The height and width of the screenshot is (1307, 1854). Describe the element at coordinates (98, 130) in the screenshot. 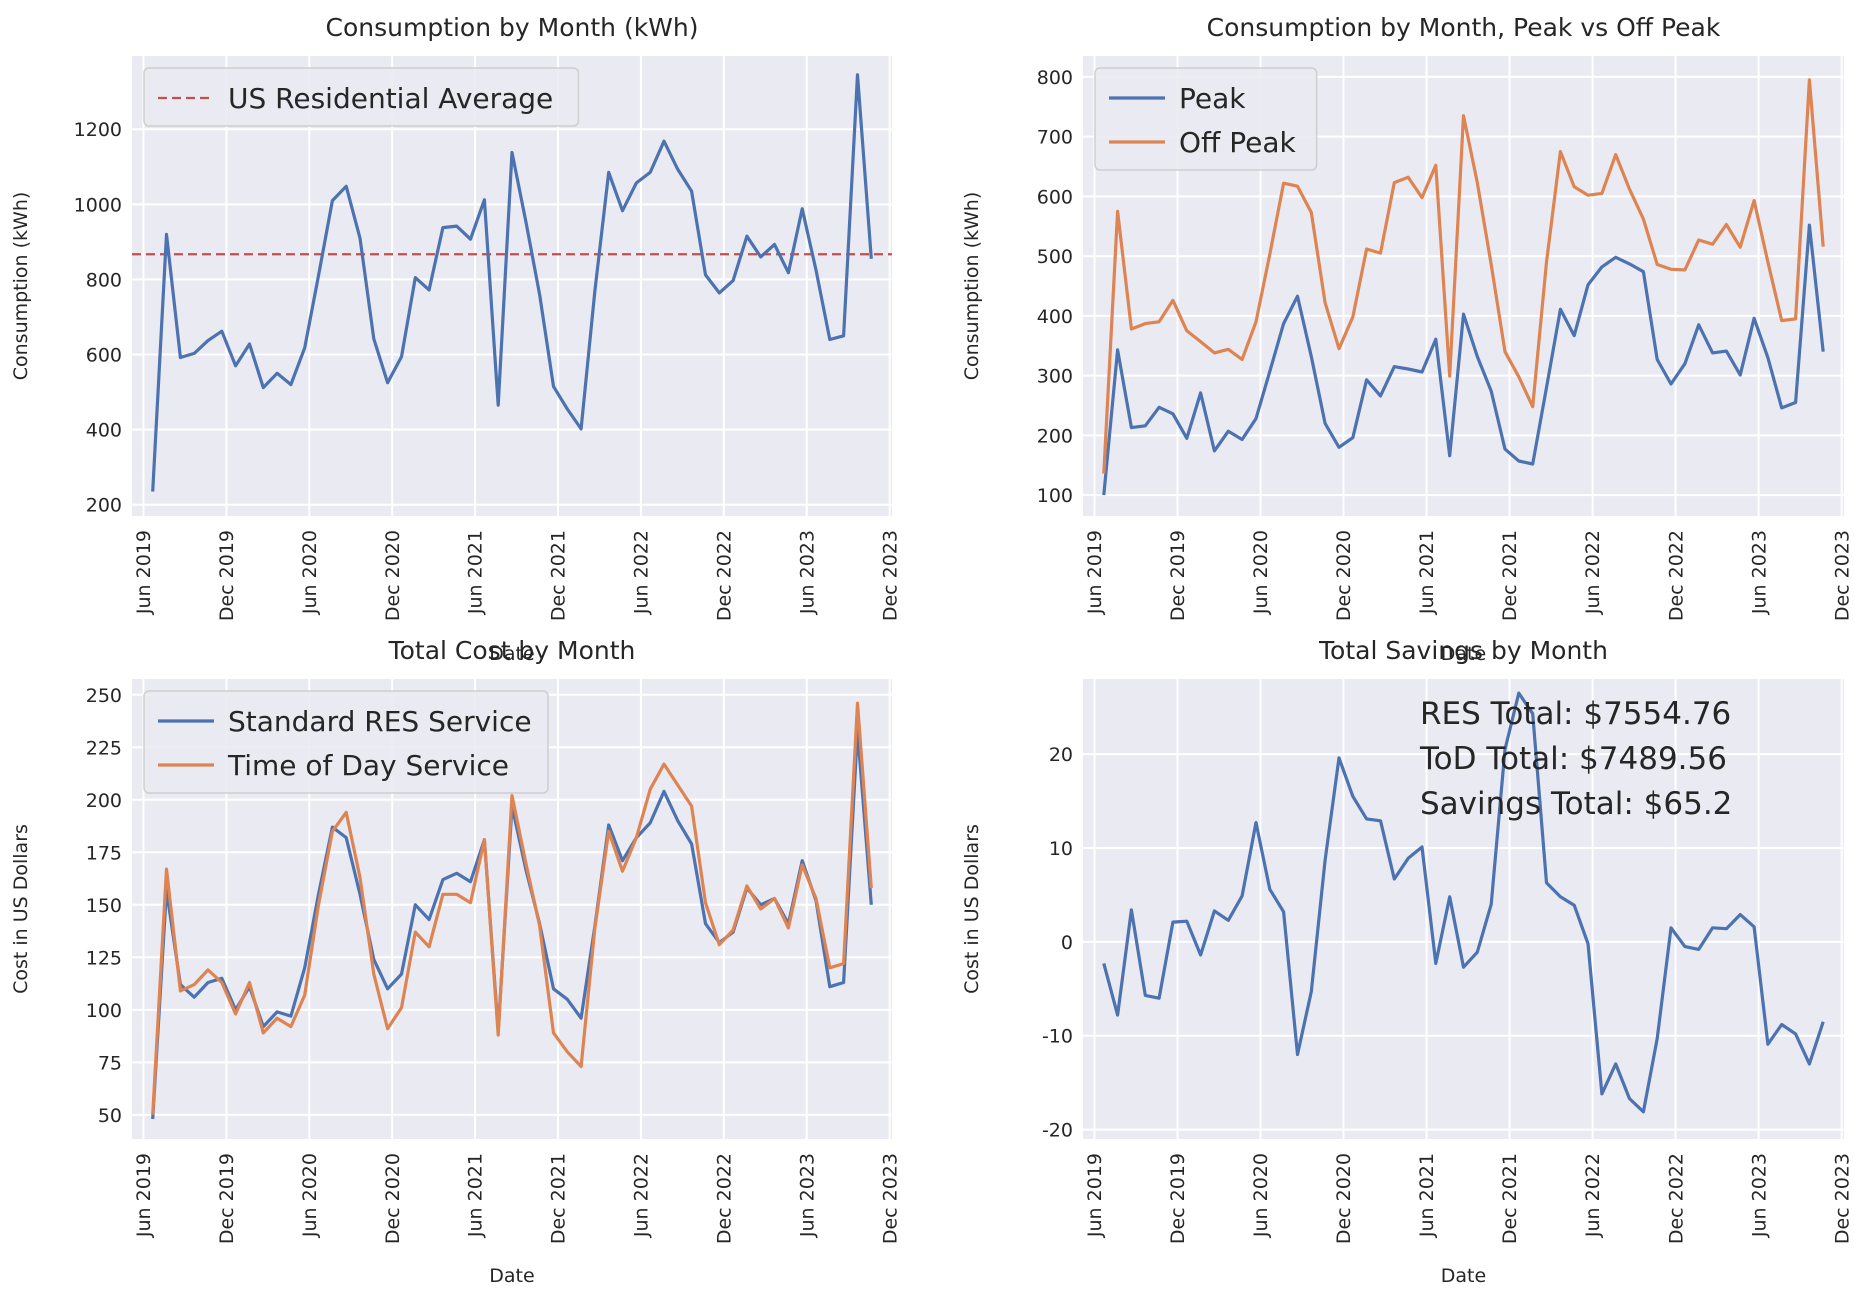

I see `y-tick-label: 1200` at that location.